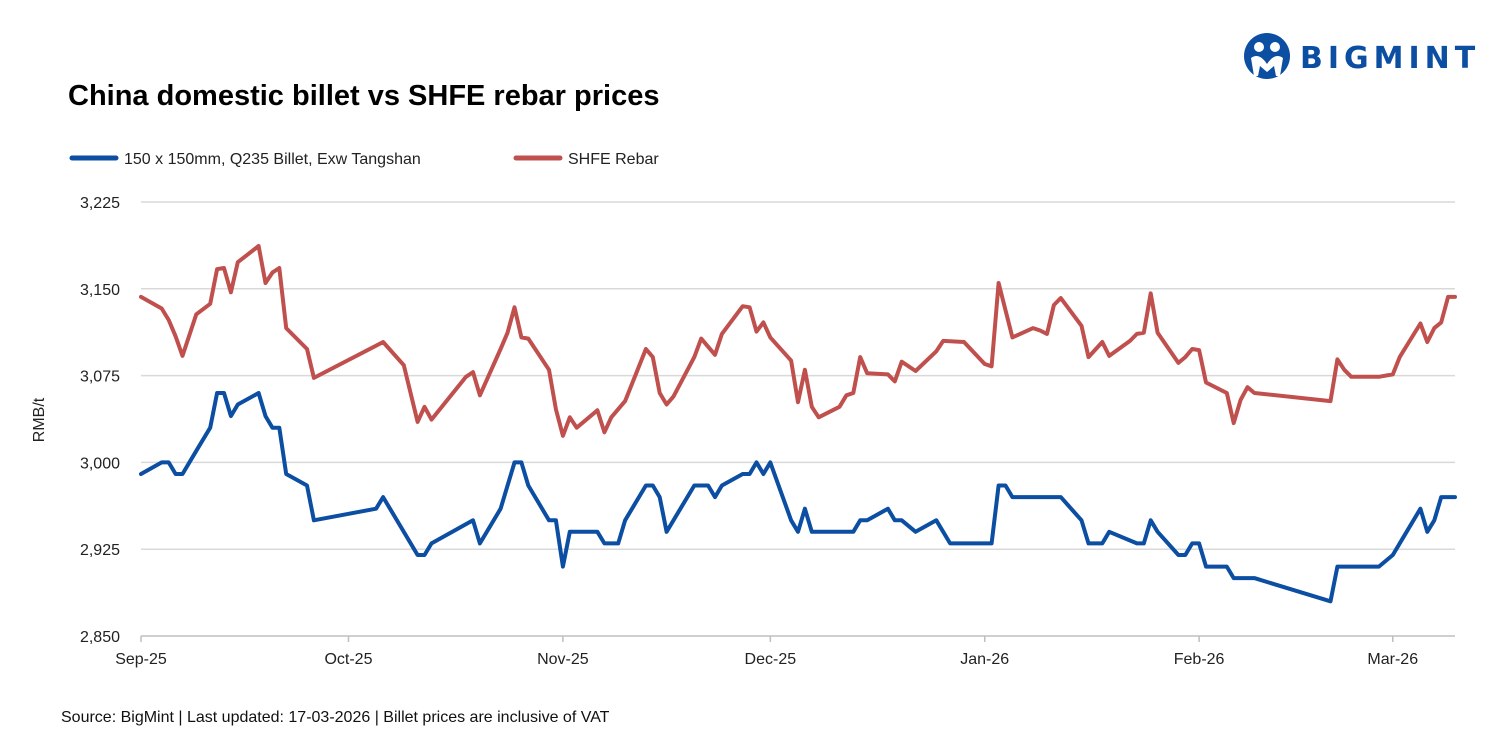  Describe the element at coordinates (613, 159) in the screenshot. I see `legend-label: SHFE Rebar` at that location.